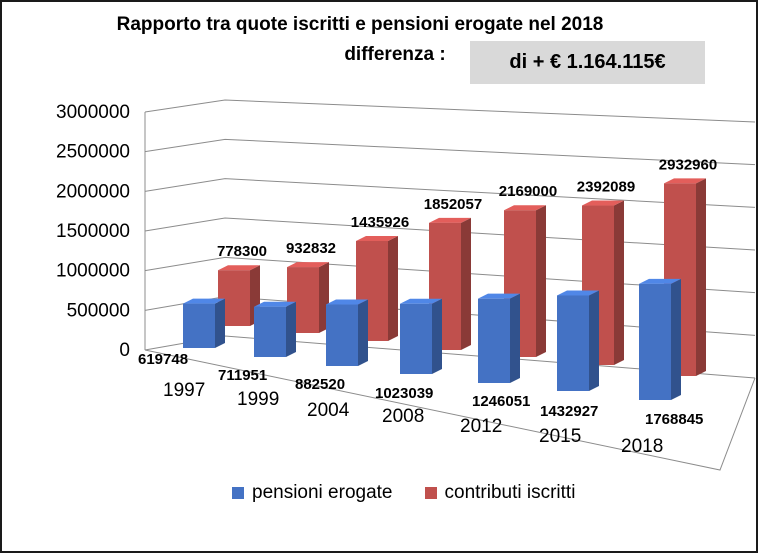 The height and width of the screenshot is (553, 758). Describe the element at coordinates (642, 446) in the screenshot. I see `x-tick-label: 2018` at that location.